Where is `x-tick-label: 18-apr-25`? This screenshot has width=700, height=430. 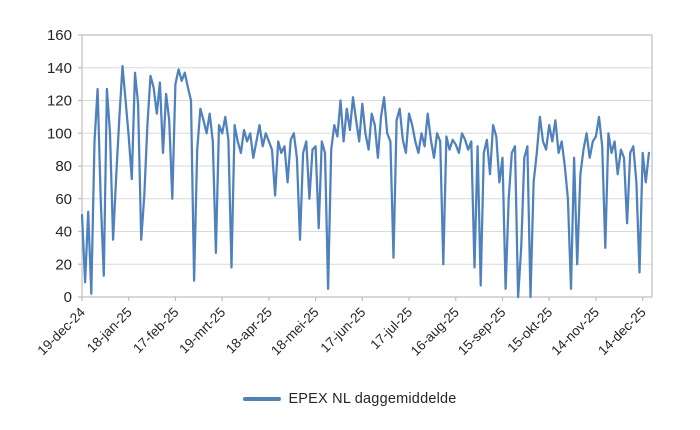 x-tick-label: 18-apr-25 is located at coordinates (249, 331).